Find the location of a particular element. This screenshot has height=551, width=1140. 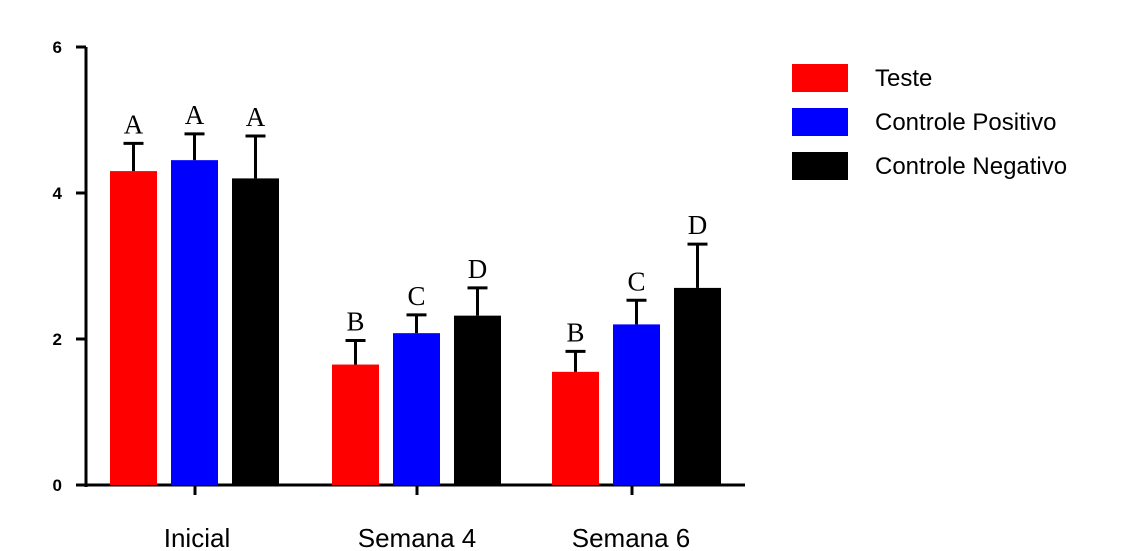

legend-label: Teste is located at coordinates (903, 78).